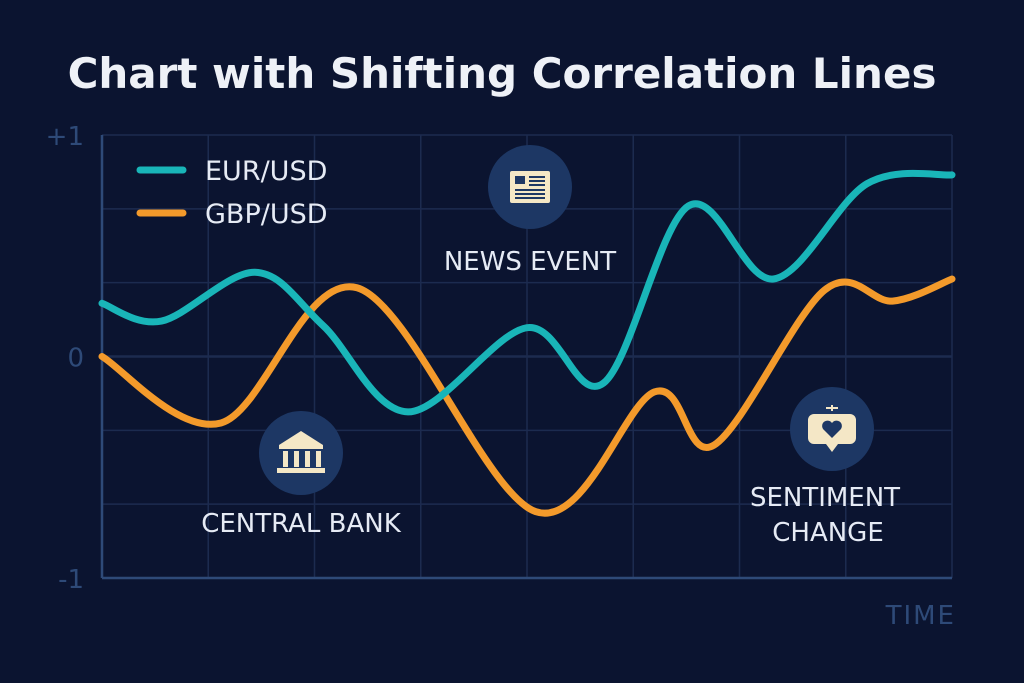 Image resolution: width=1024 pixels, height=683 pixels. I want to click on x-axis-label: TIME, so click(920, 616).